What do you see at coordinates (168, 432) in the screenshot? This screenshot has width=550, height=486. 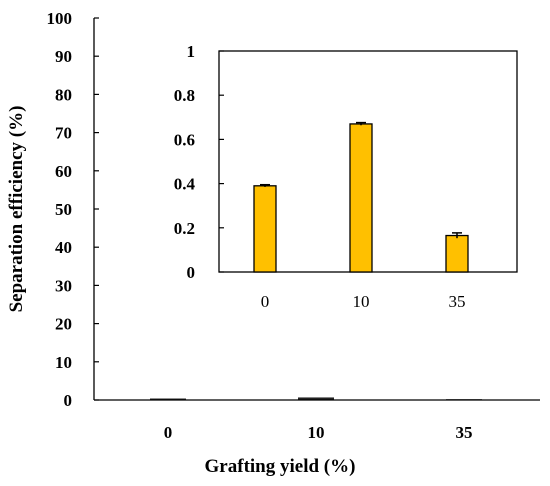 I see `main-x-tick-label: 0` at bounding box center [168, 432].